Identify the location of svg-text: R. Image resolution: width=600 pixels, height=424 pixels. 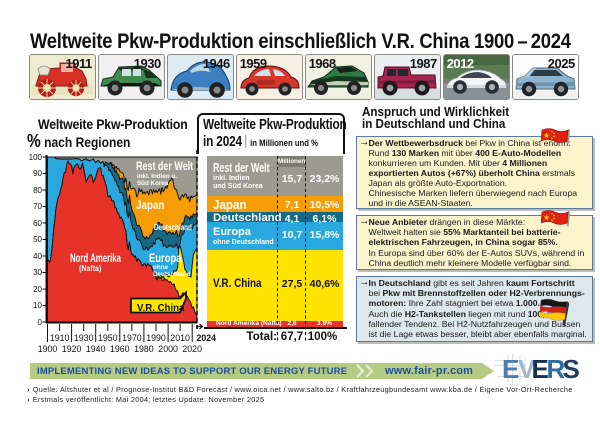
(556, 369).